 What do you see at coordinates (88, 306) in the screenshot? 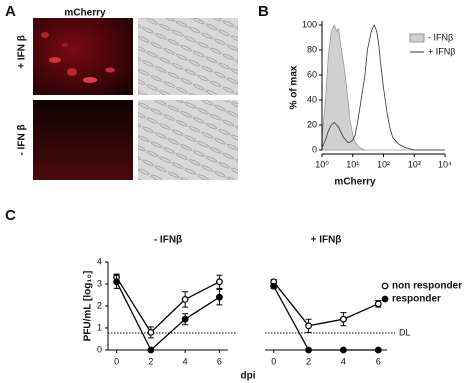
I see `y-axis-label: PFU/mL [log₁₀]` at bounding box center [88, 306].